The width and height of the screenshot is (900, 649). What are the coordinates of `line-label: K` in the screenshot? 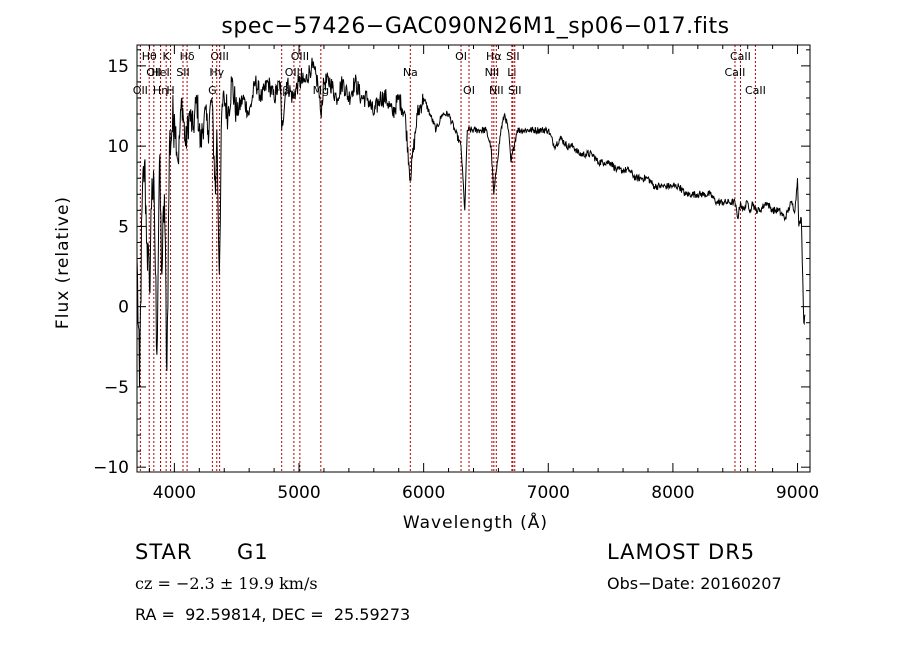 It's located at (167, 56).